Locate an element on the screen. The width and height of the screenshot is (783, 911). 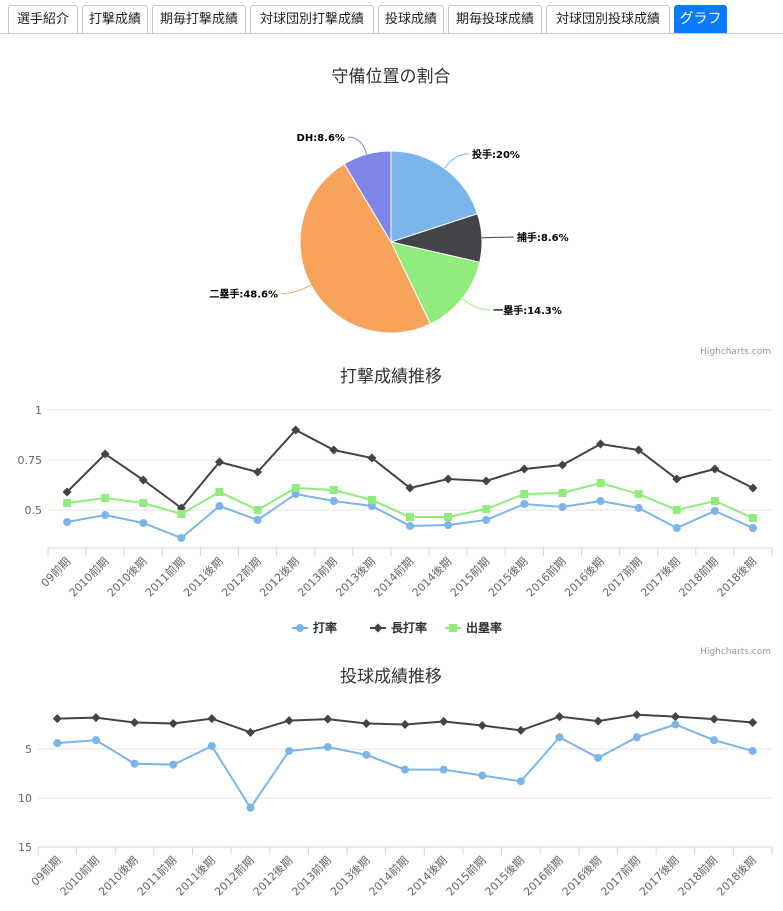
tab-graph: グラフ is located at coordinates (700, 19).